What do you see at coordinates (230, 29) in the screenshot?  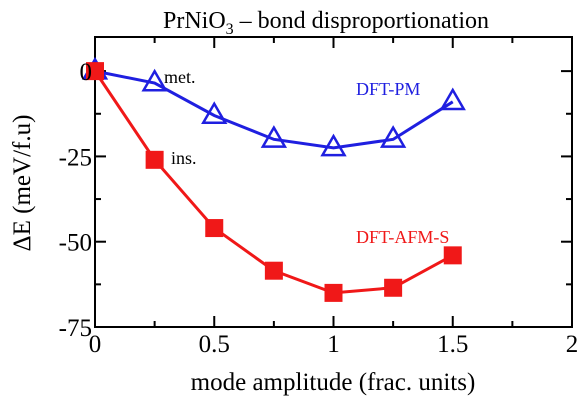 I see `chart-title-subscript: 3` at bounding box center [230, 29].